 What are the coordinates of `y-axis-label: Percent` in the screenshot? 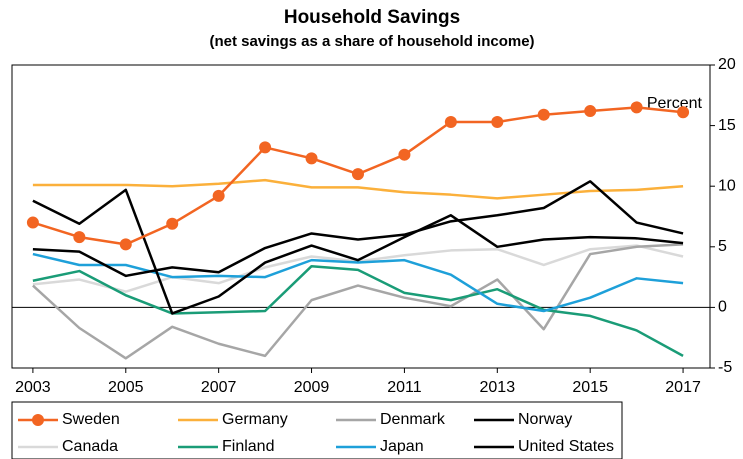 It's located at (675, 103).